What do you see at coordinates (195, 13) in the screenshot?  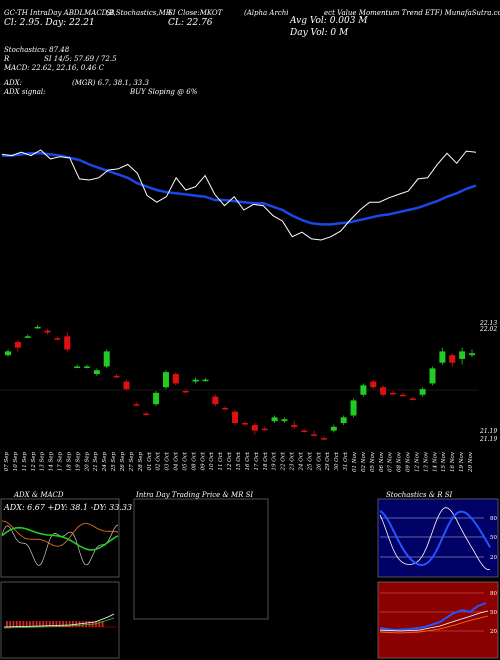 I see `header-line1c: SI Close:MKOT` at bounding box center [195, 13].